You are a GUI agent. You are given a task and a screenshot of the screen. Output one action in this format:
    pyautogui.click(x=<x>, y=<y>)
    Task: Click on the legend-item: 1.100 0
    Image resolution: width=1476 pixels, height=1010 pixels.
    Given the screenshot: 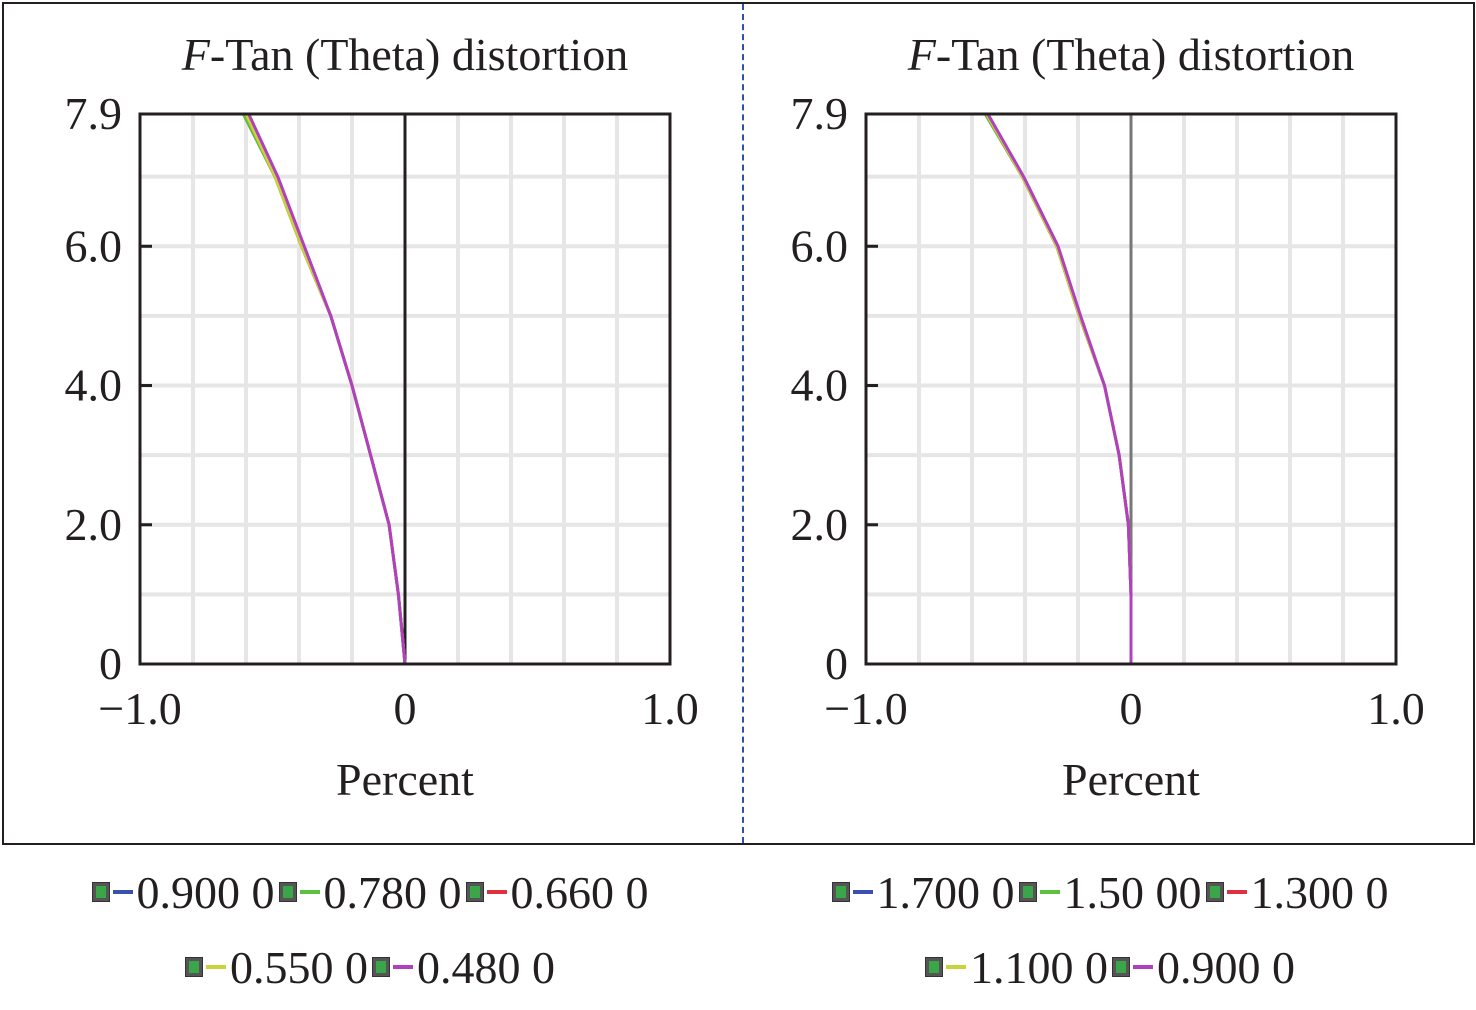 What is the action you would take?
    pyautogui.click(x=1016, y=967)
    